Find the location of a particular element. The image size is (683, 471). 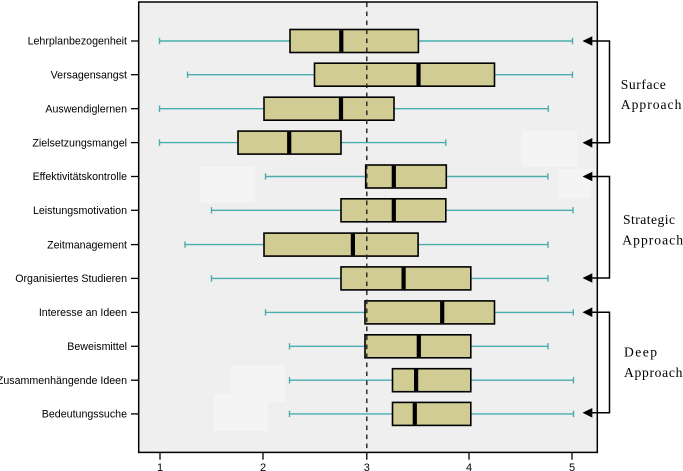

svg-text: Effektivitätskontrolle is located at coordinates (80, 177).